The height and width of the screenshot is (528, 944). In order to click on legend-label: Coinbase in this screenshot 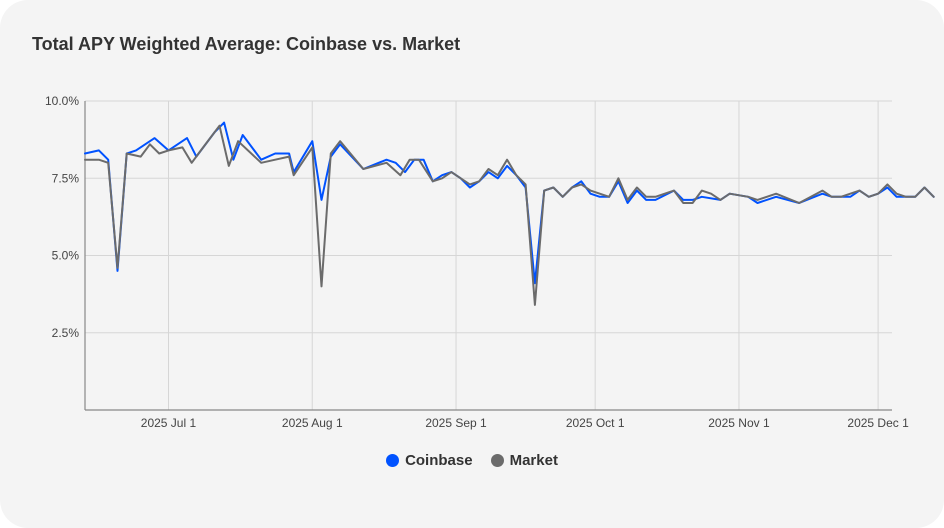, I will do `click(439, 460)`.